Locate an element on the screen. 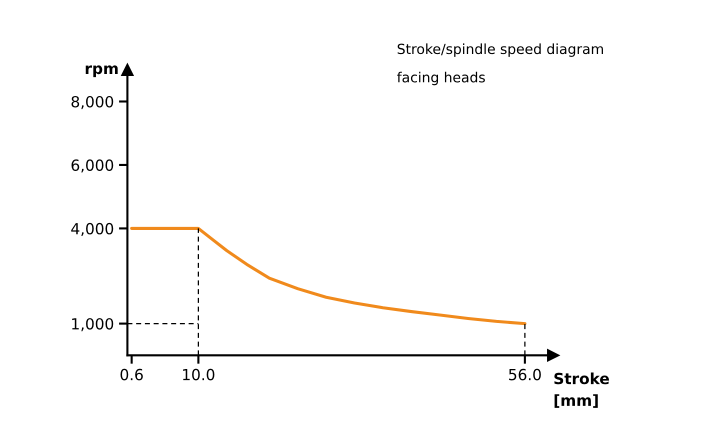  chart-title: Stroke/spindle speed diagram is located at coordinates (500, 50).